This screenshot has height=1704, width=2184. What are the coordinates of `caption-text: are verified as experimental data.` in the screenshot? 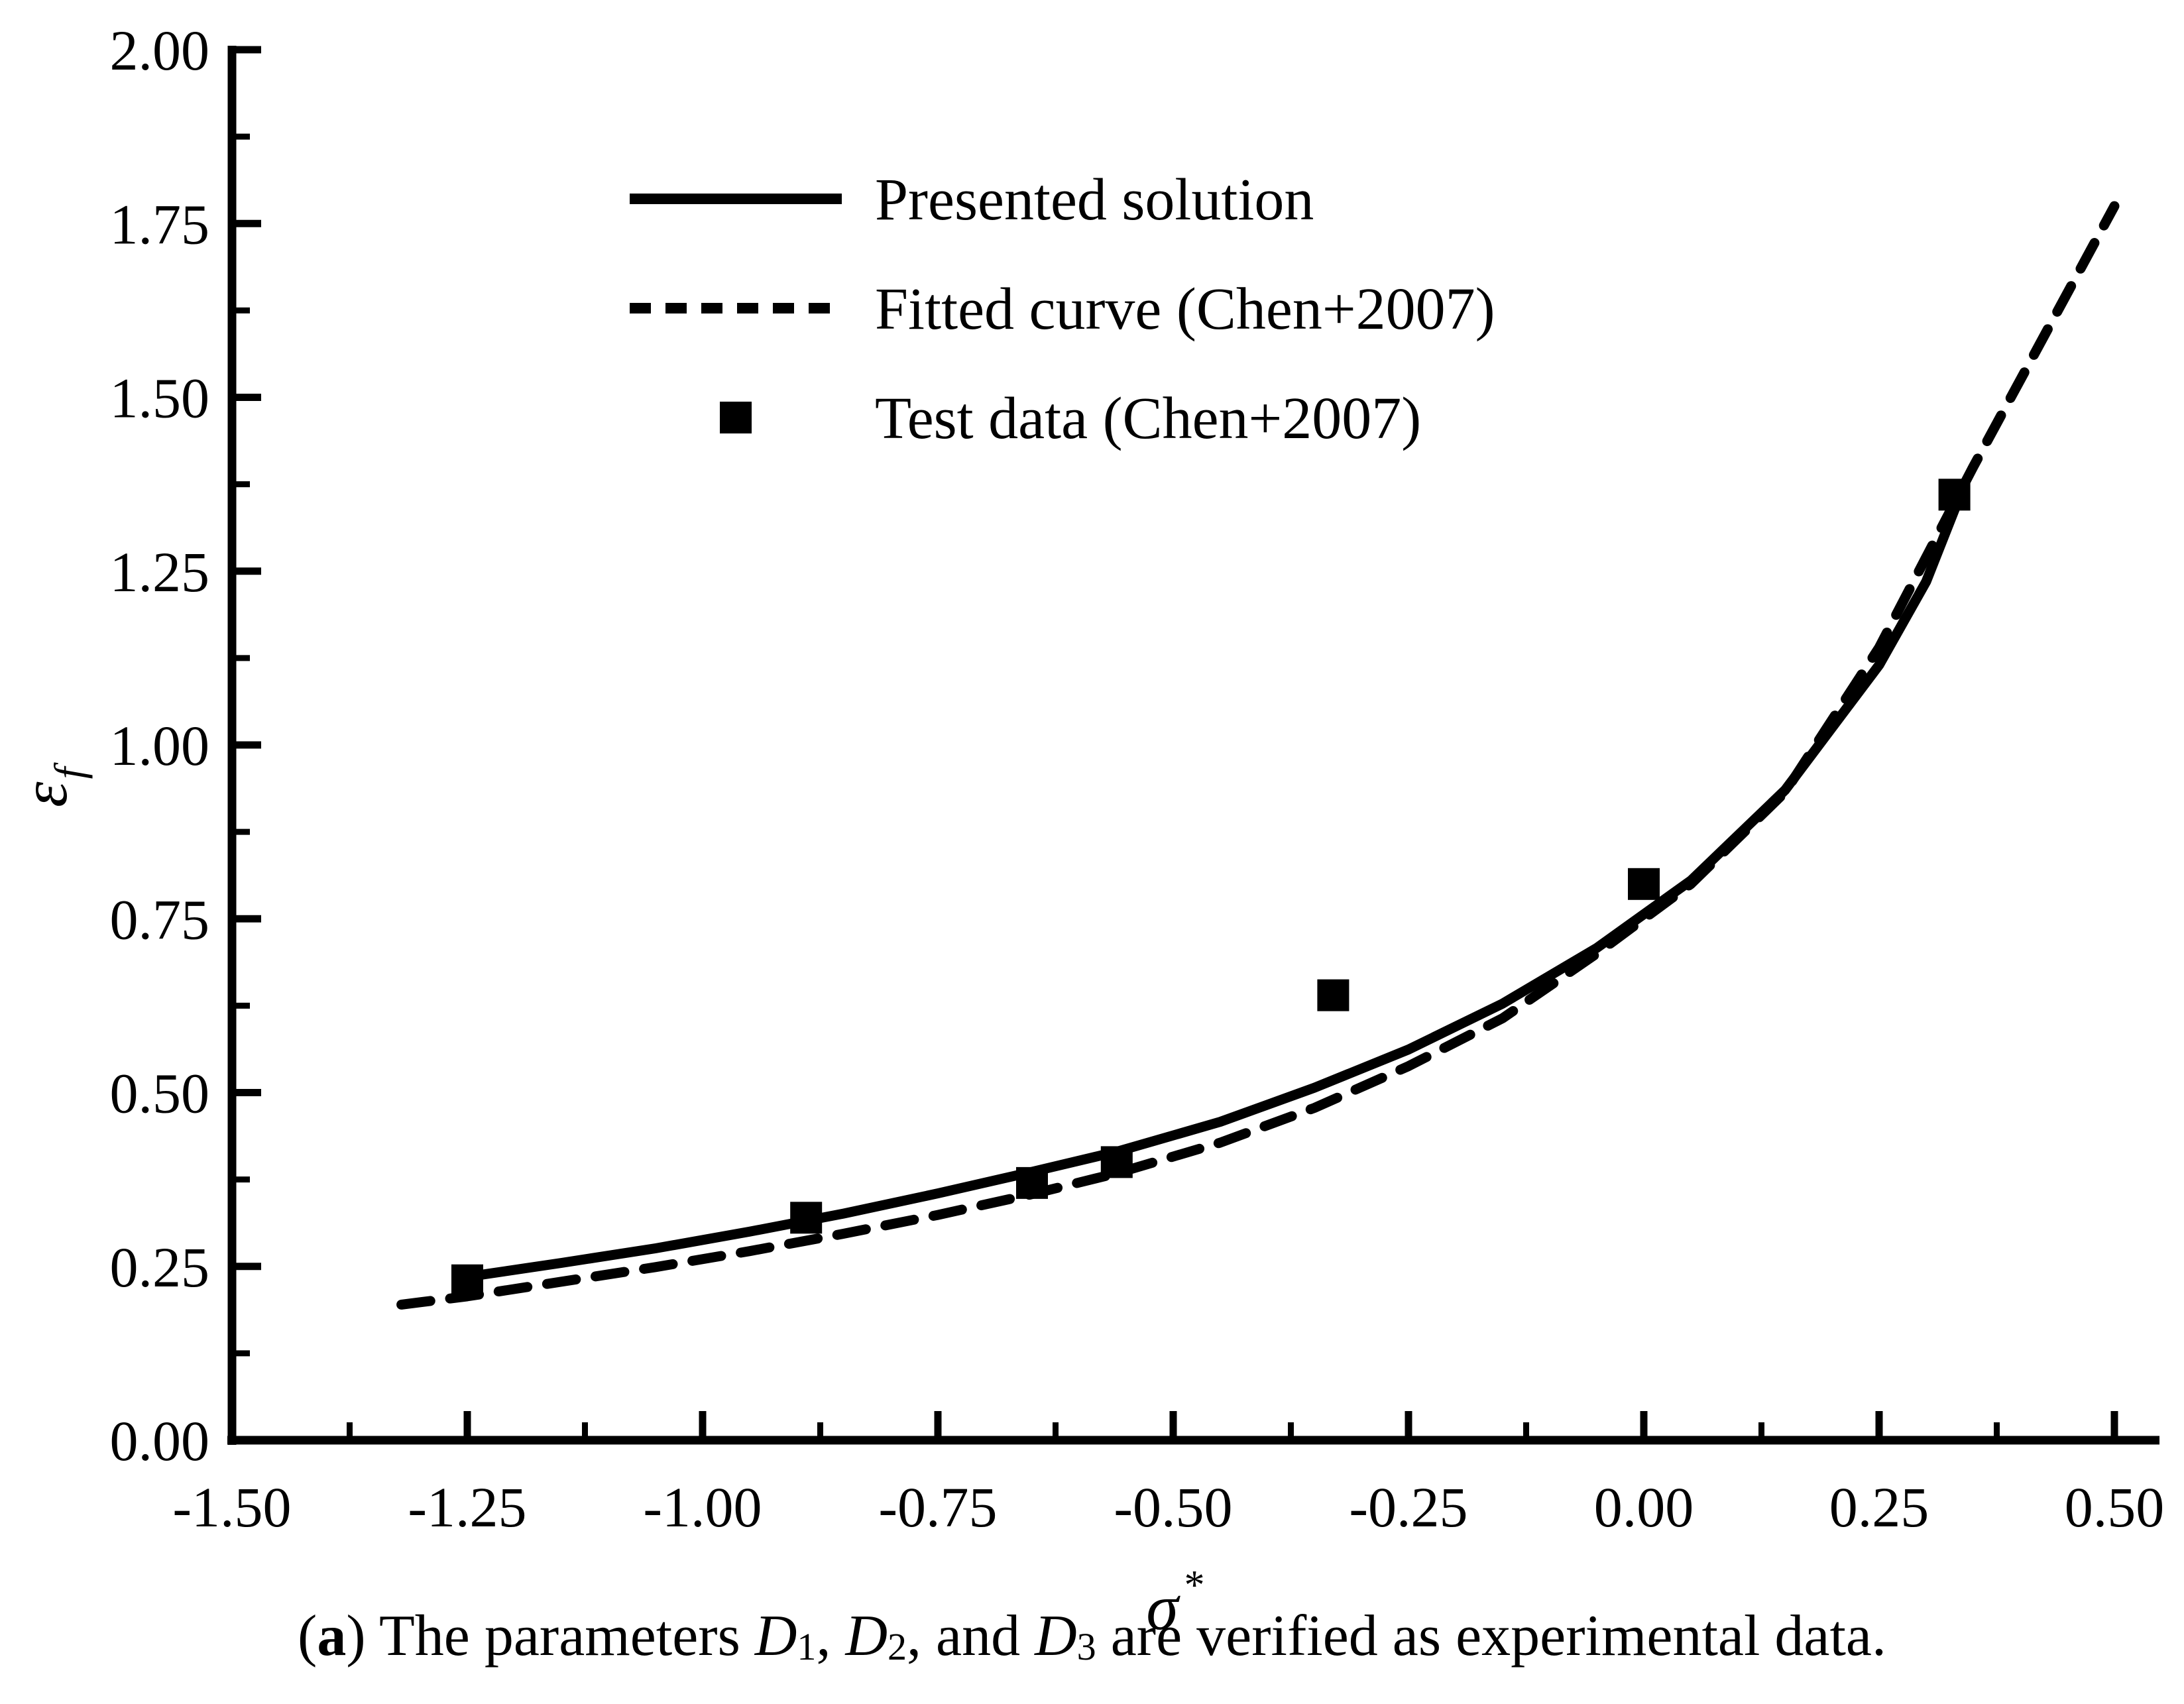 It's located at (1491, 1636).